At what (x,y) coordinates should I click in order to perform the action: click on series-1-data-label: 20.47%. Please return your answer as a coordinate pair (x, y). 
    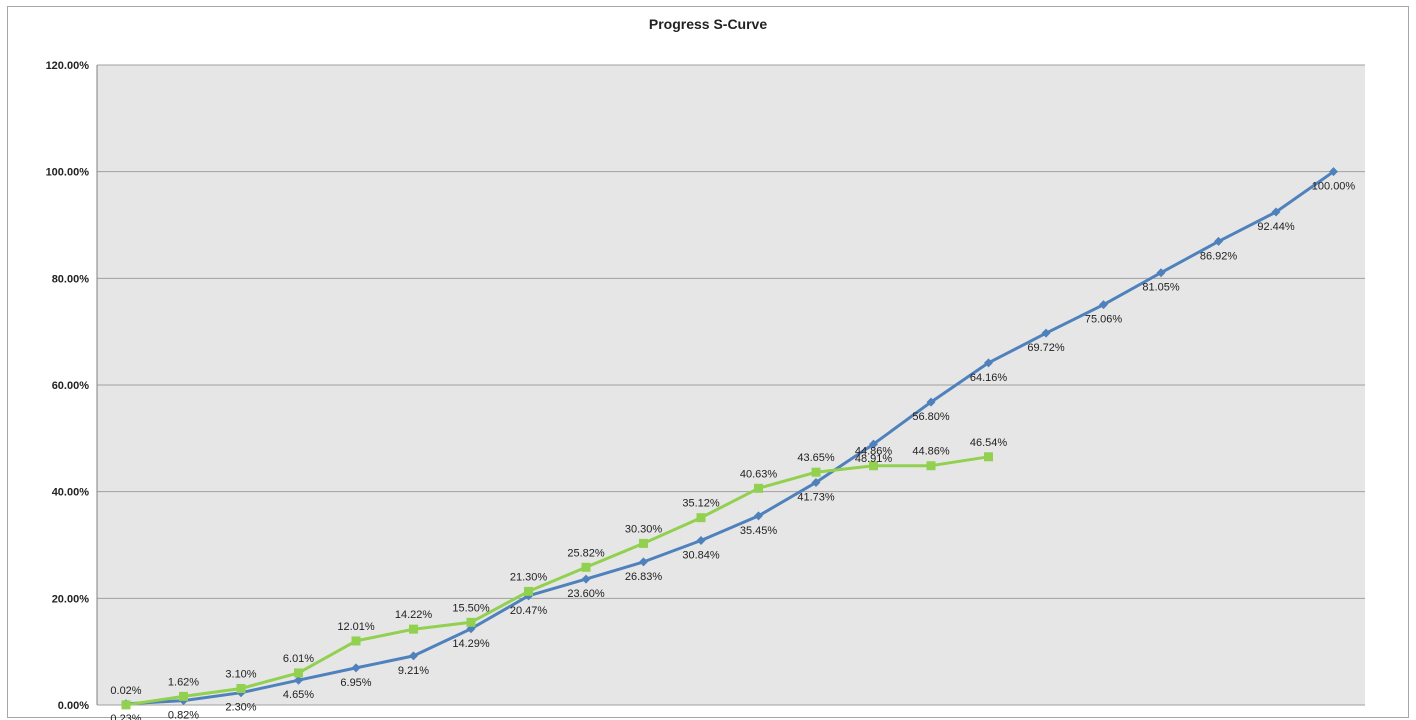
    Looking at the image, I should click on (529, 611).